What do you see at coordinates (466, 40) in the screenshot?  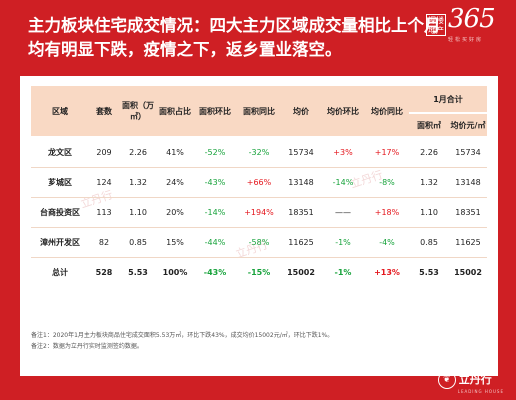 I see `brand-sub: 轻松买好房` at bounding box center [466, 40].